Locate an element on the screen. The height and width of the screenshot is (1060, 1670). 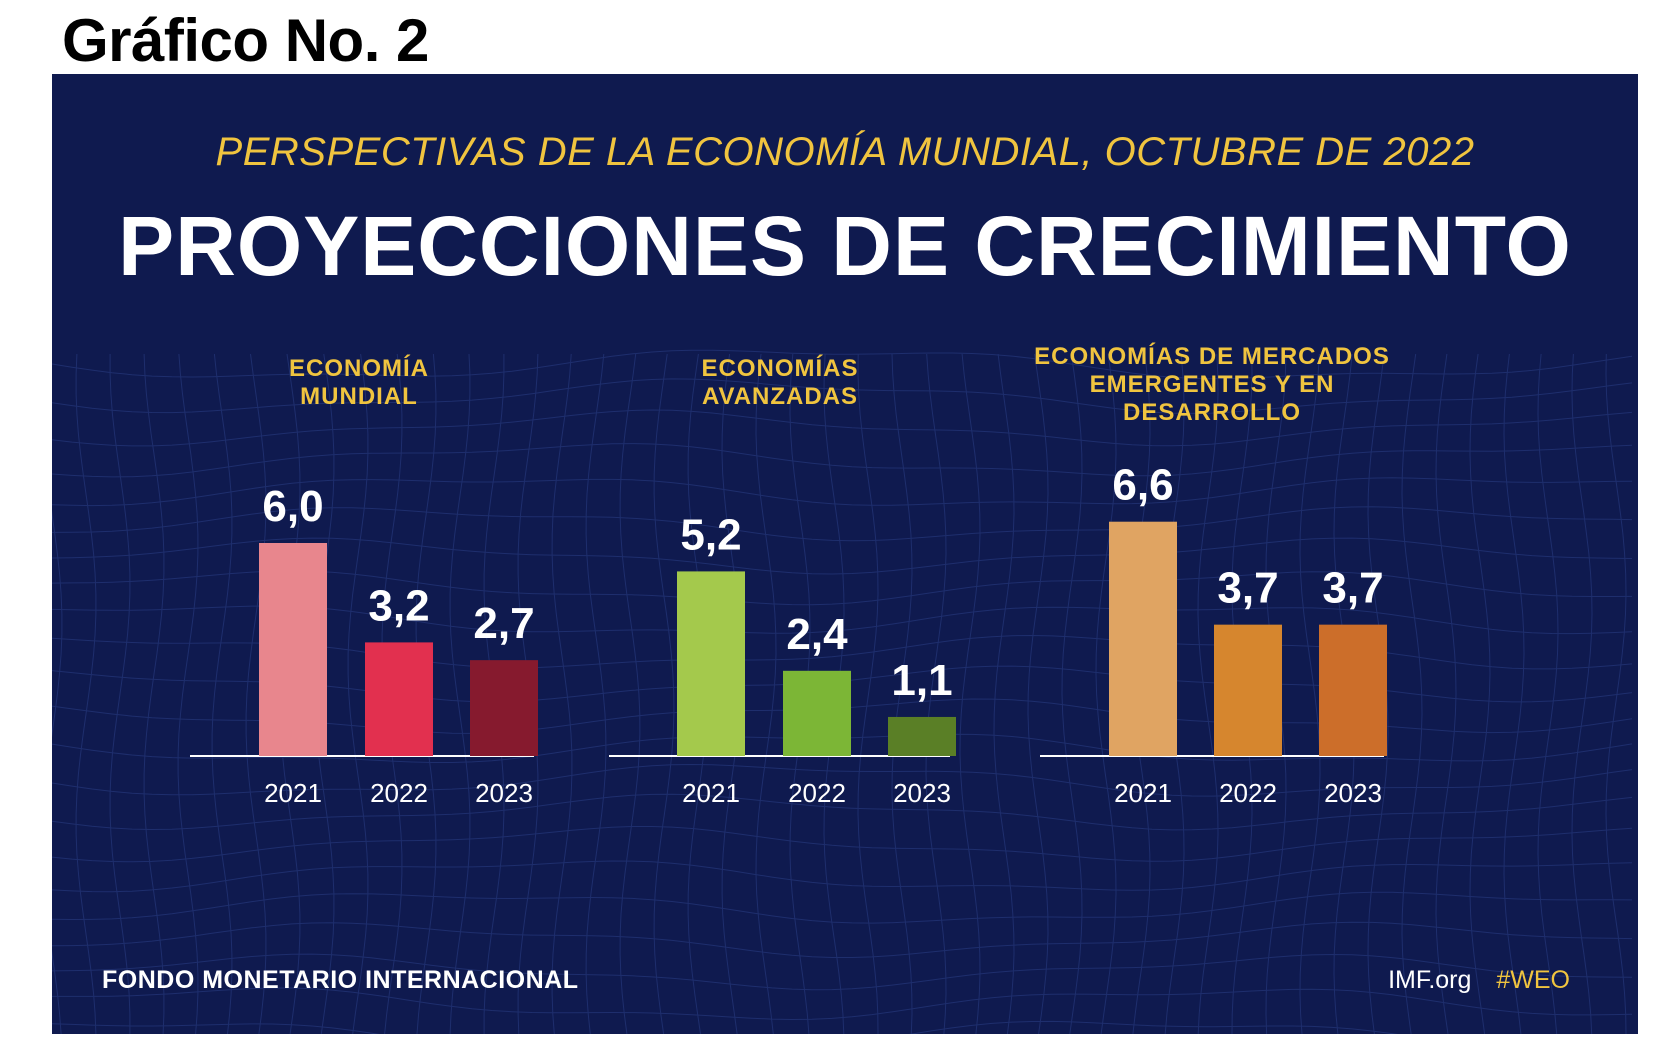
footer-org: FONDO MONETARIO INTERNACIONAL is located at coordinates (340, 980).